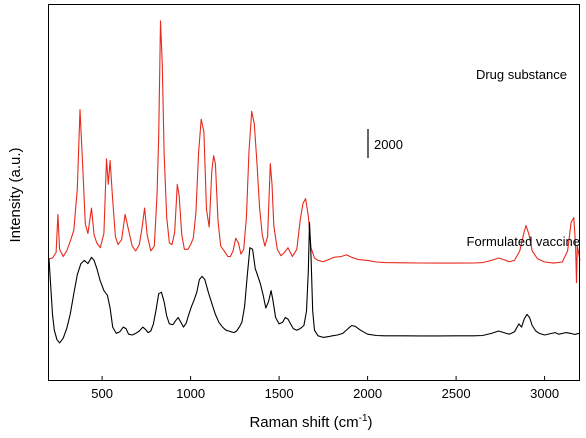 Image resolution: width=586 pixels, height=438 pixels. Describe the element at coordinates (523, 241) in the screenshot. I see `legend-label-formulated-vaccine: Formulated vaccine` at that location.